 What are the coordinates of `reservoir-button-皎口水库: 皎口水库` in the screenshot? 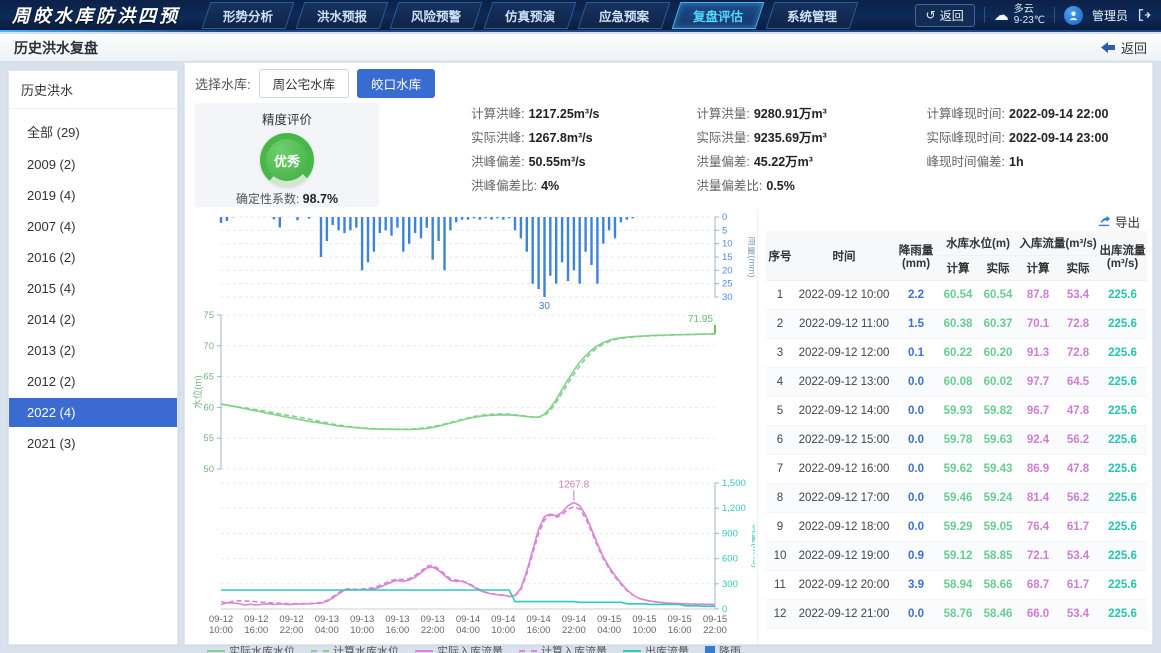 It's located at (396, 83).